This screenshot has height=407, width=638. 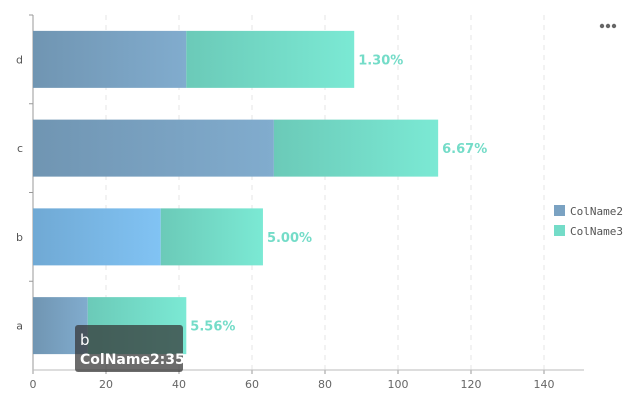 What do you see at coordinates (270, 59) in the screenshot?
I see `bar-colname3-d` at bounding box center [270, 59].